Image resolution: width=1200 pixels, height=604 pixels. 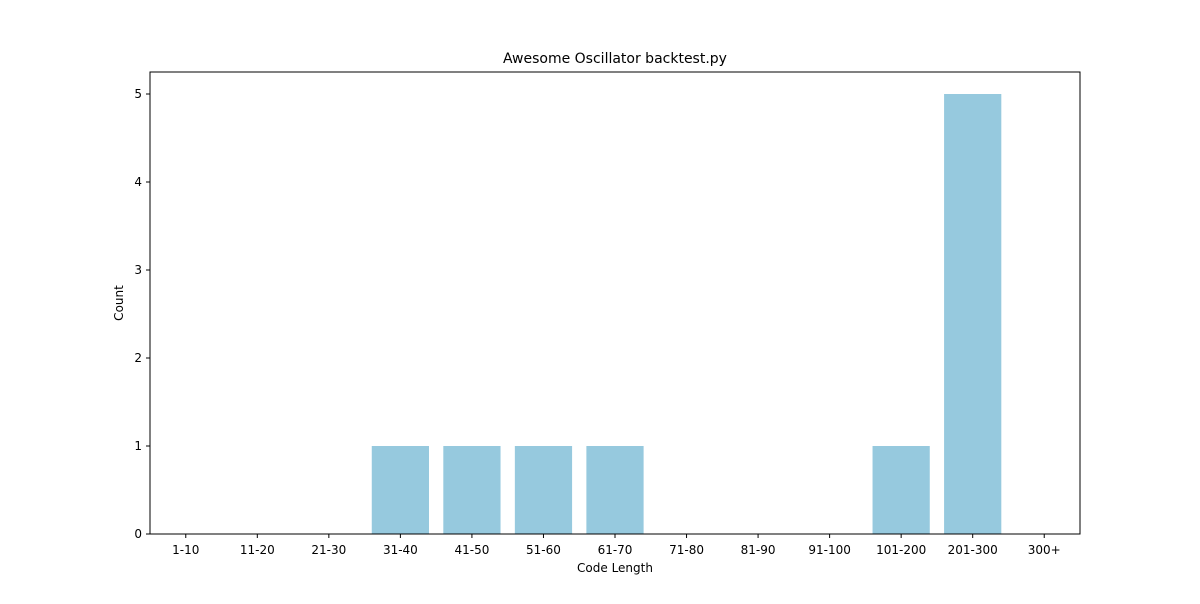 I want to click on x-tick-label: 11-20, so click(x=257, y=550).